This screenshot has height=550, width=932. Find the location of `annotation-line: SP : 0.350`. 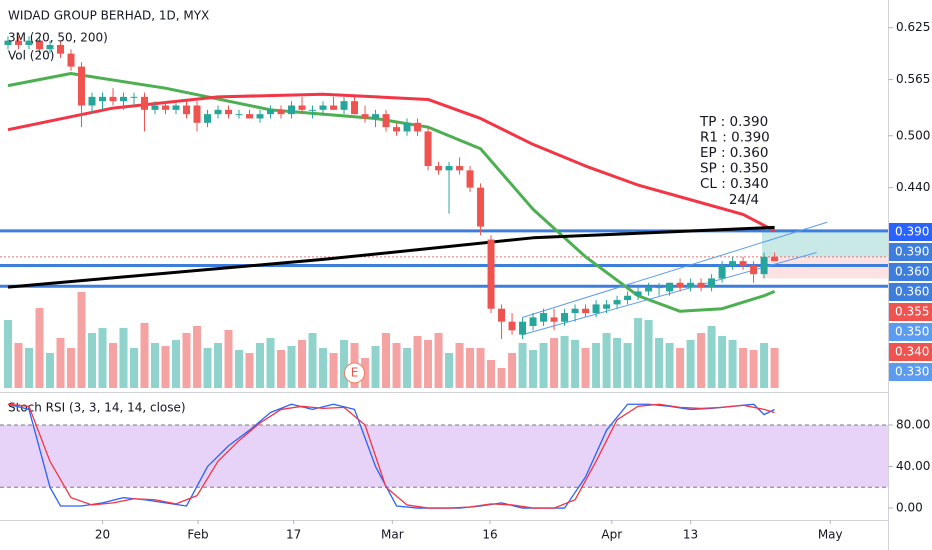

annotation-line: SP : 0.350 is located at coordinates (734, 169).